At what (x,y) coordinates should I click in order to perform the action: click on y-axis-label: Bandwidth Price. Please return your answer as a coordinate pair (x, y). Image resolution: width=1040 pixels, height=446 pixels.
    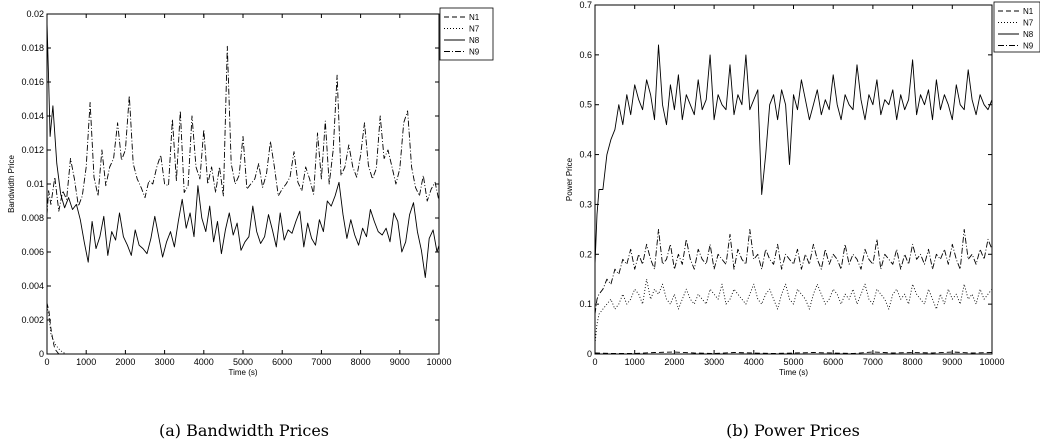
    Looking at the image, I should click on (11, 184).